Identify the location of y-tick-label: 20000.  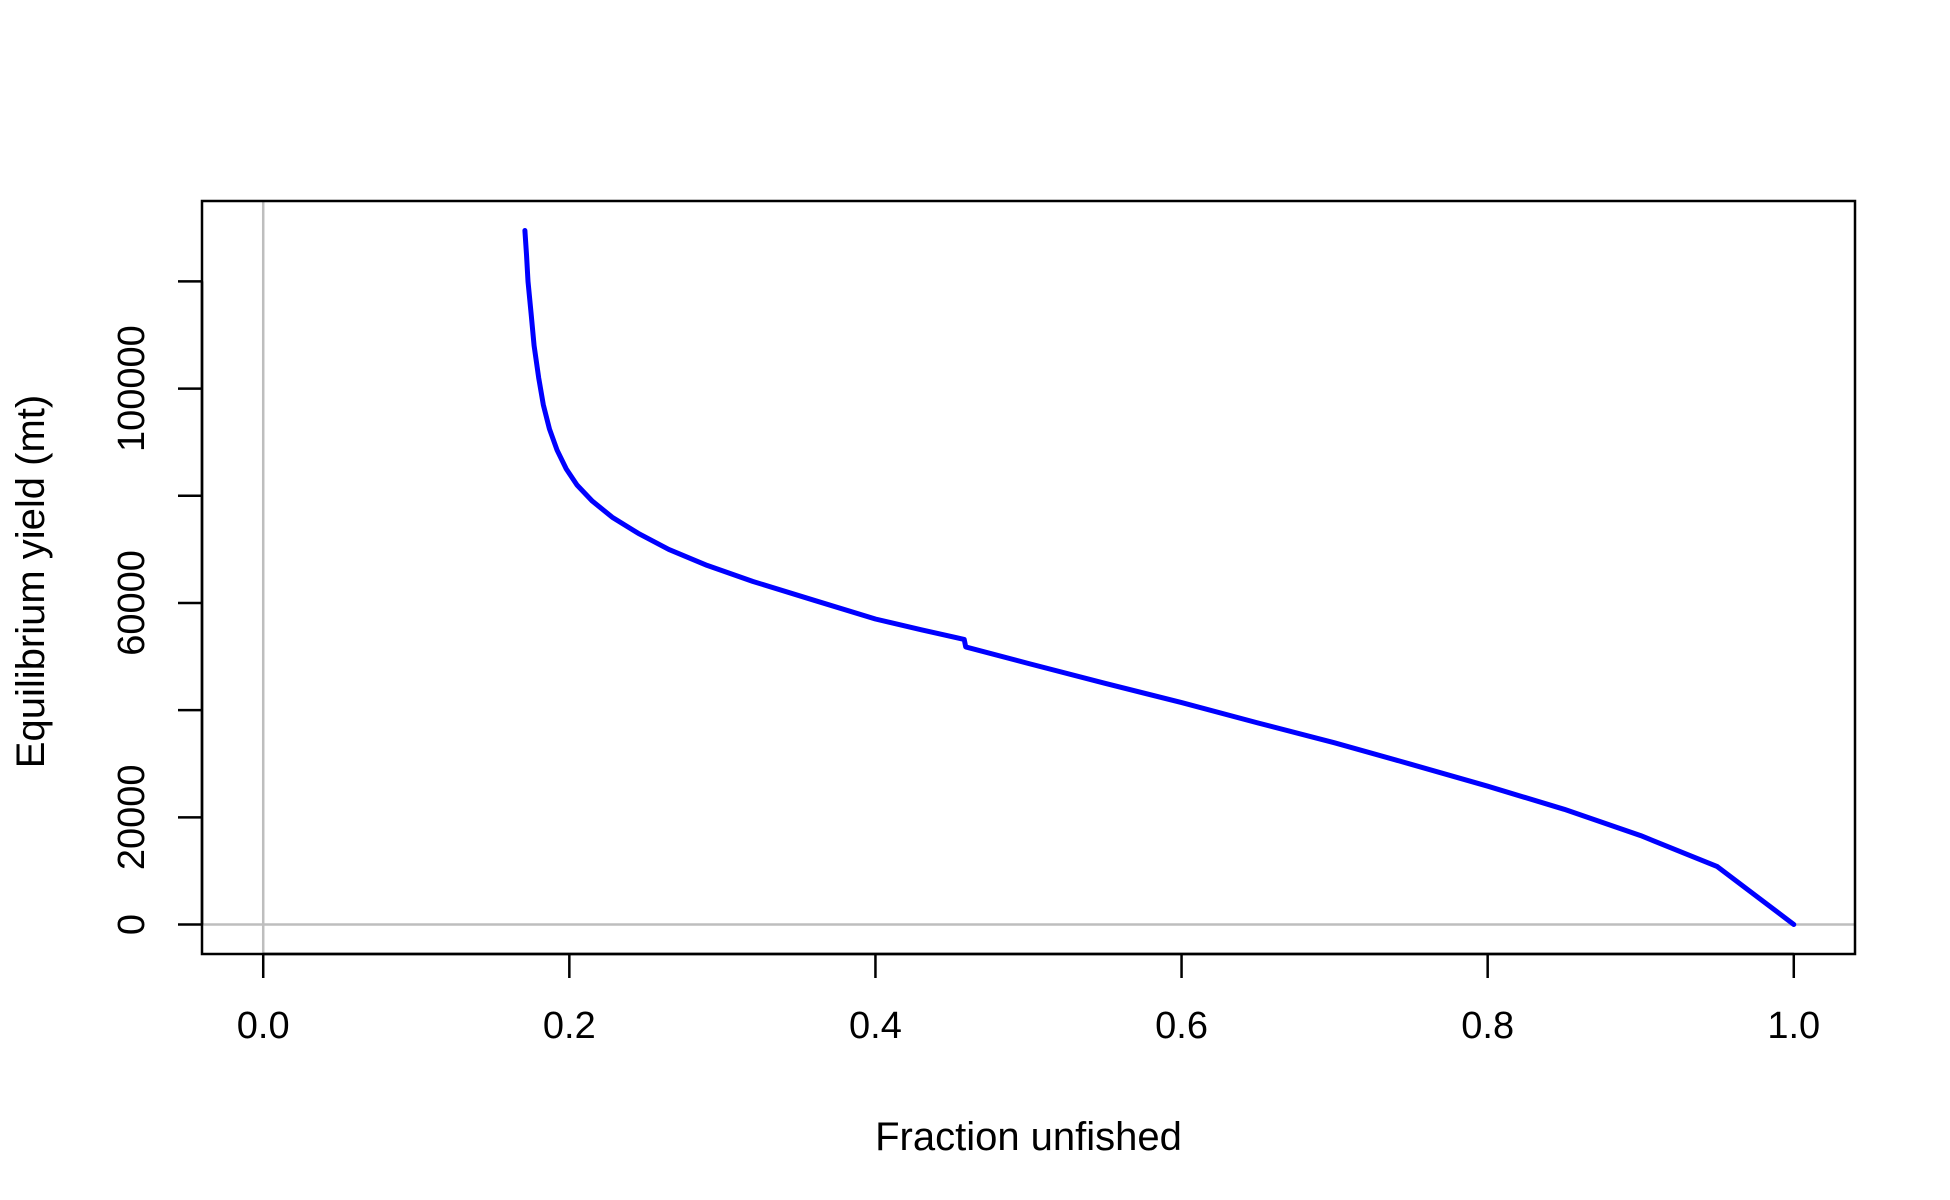
(132, 817).